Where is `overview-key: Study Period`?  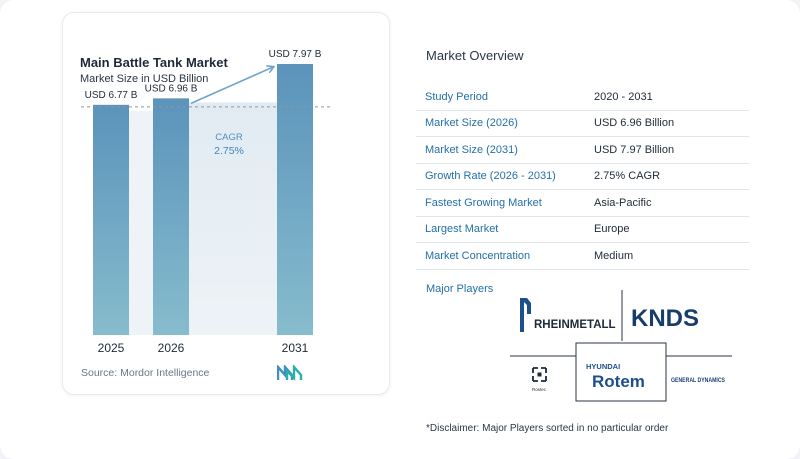
overview-key: Study Period is located at coordinates (456, 96).